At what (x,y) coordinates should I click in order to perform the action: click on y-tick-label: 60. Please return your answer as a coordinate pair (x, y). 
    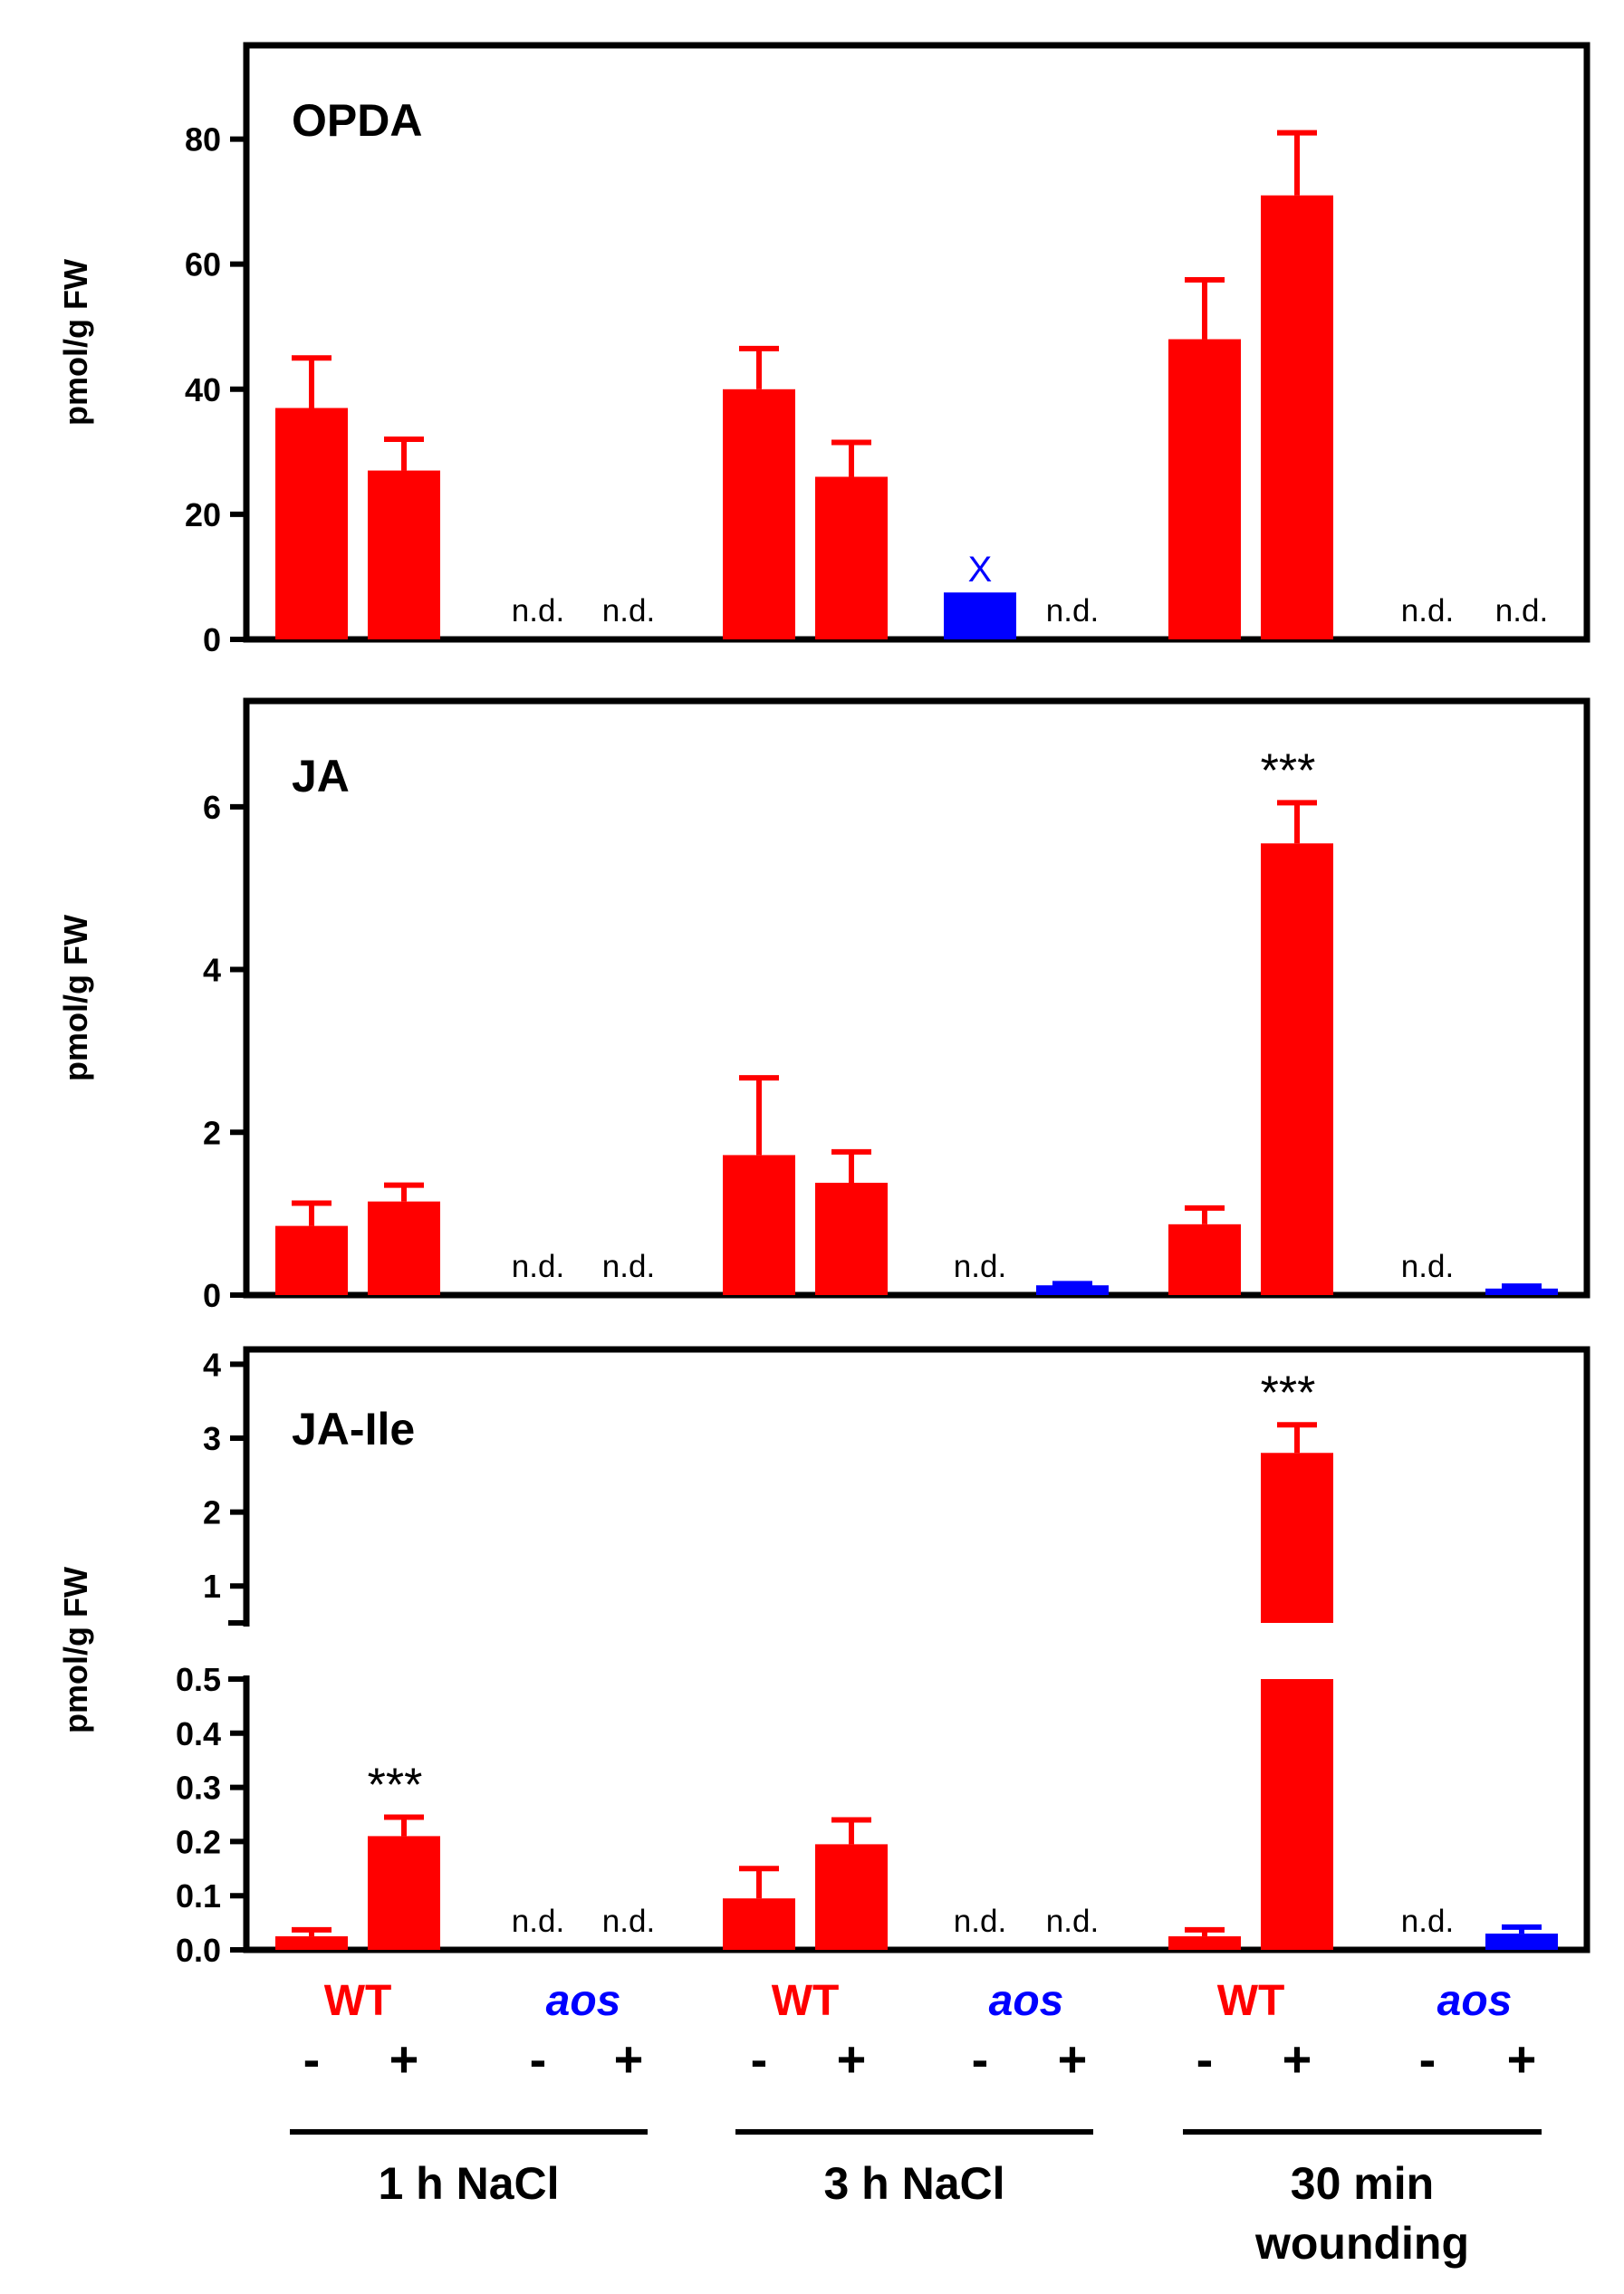
    Looking at the image, I should click on (203, 264).